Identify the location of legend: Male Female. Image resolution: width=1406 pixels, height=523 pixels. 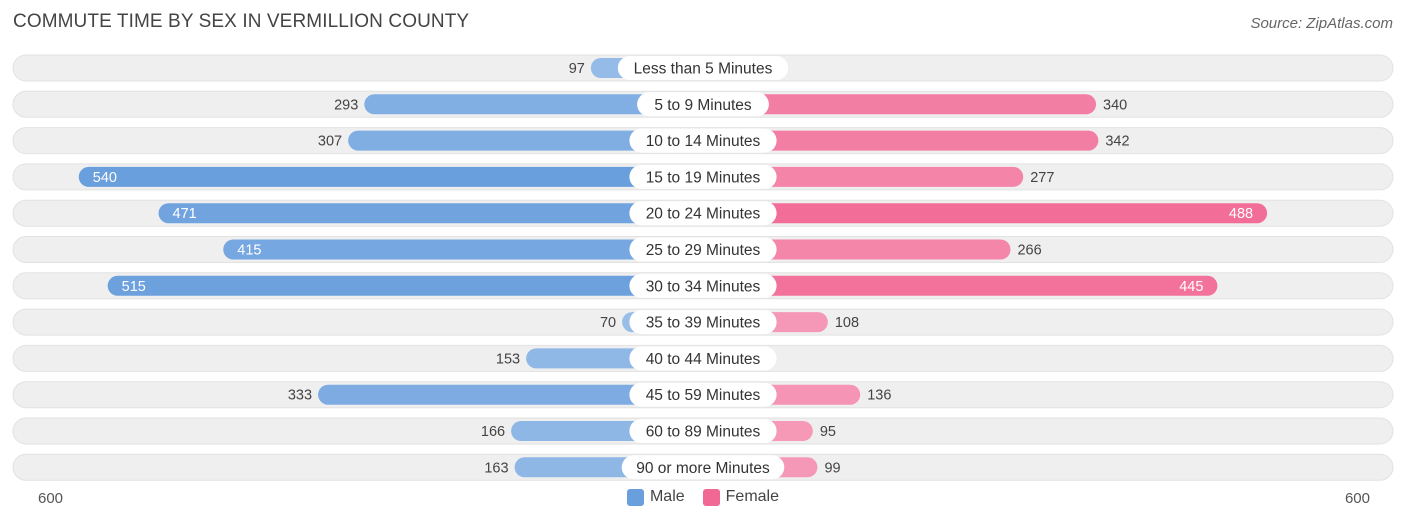
(703, 497).